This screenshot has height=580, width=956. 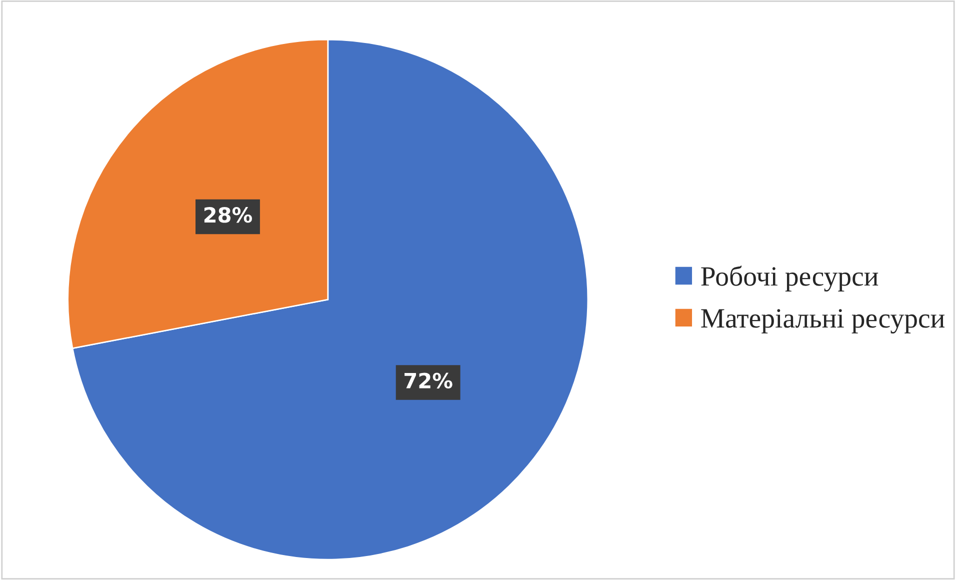 I want to click on data-label: 28%, so click(x=228, y=214).